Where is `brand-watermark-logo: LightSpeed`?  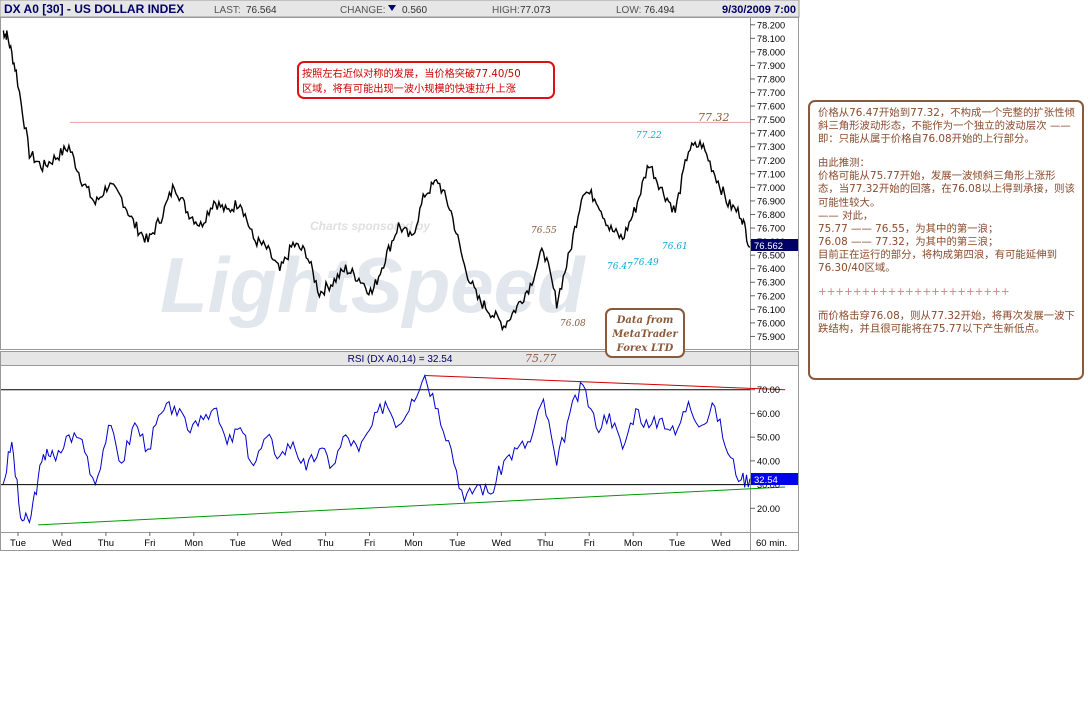 brand-watermark-logo: LightSpeed is located at coordinates (373, 285).